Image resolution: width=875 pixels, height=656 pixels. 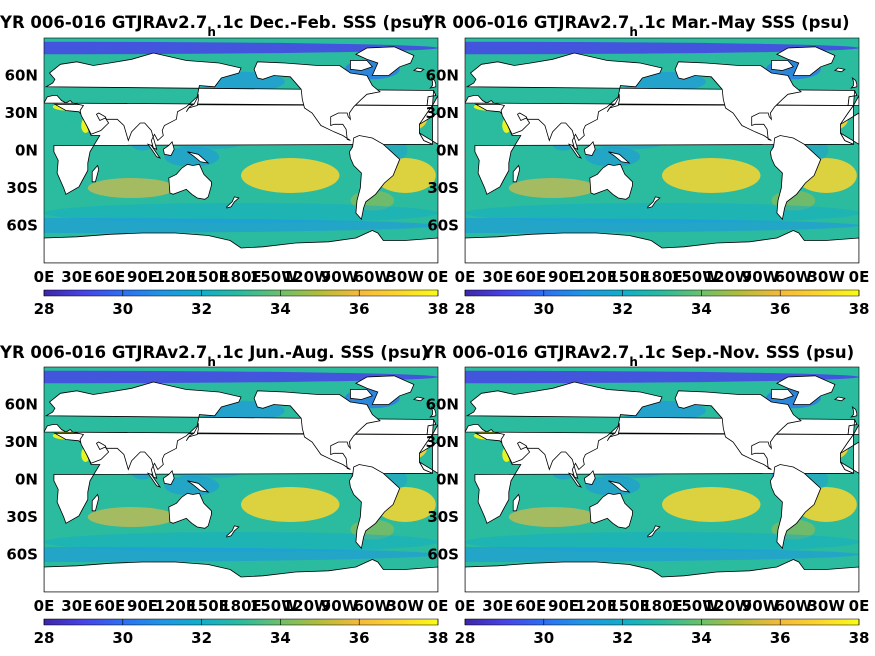 What do you see at coordinates (280, 309) in the screenshot?
I see `colorbar-tick-label: 34` at bounding box center [280, 309].